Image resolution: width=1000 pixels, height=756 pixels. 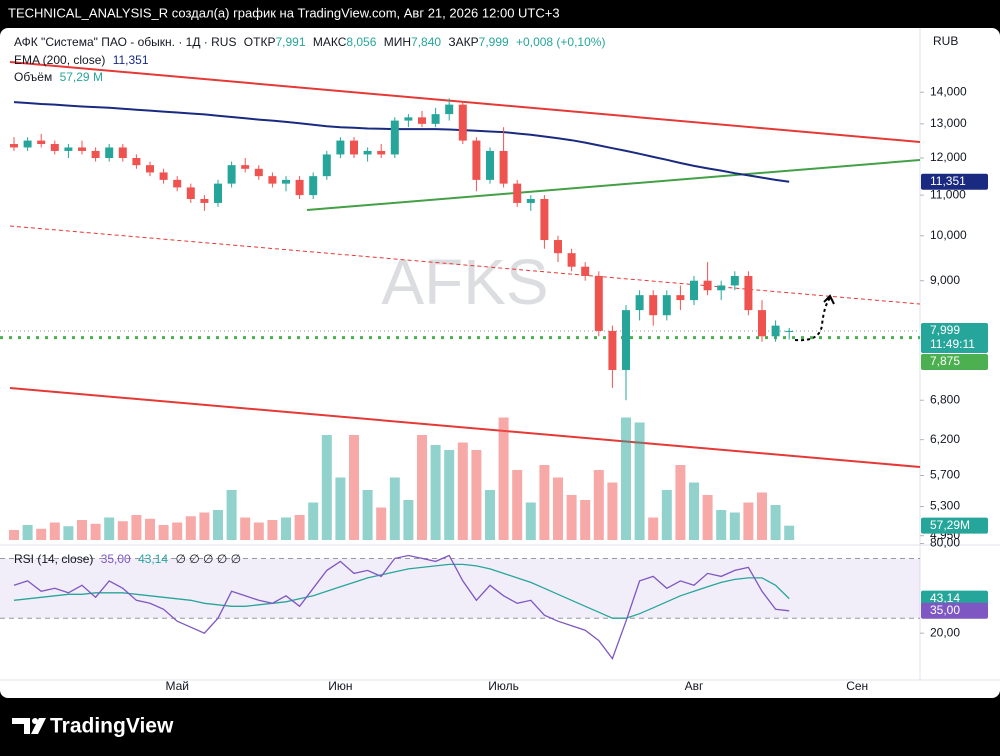 What do you see at coordinates (948, 235) in the screenshot?
I see `y-tick-label: 10,000` at bounding box center [948, 235].